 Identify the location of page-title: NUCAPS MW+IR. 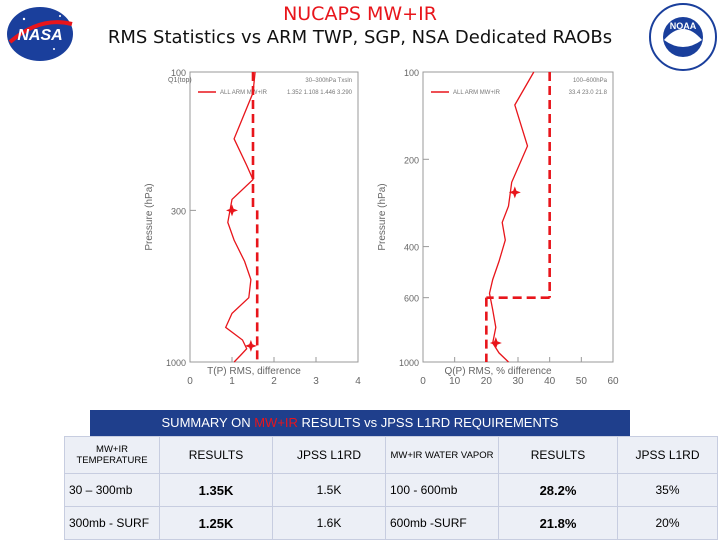
(360, 14).